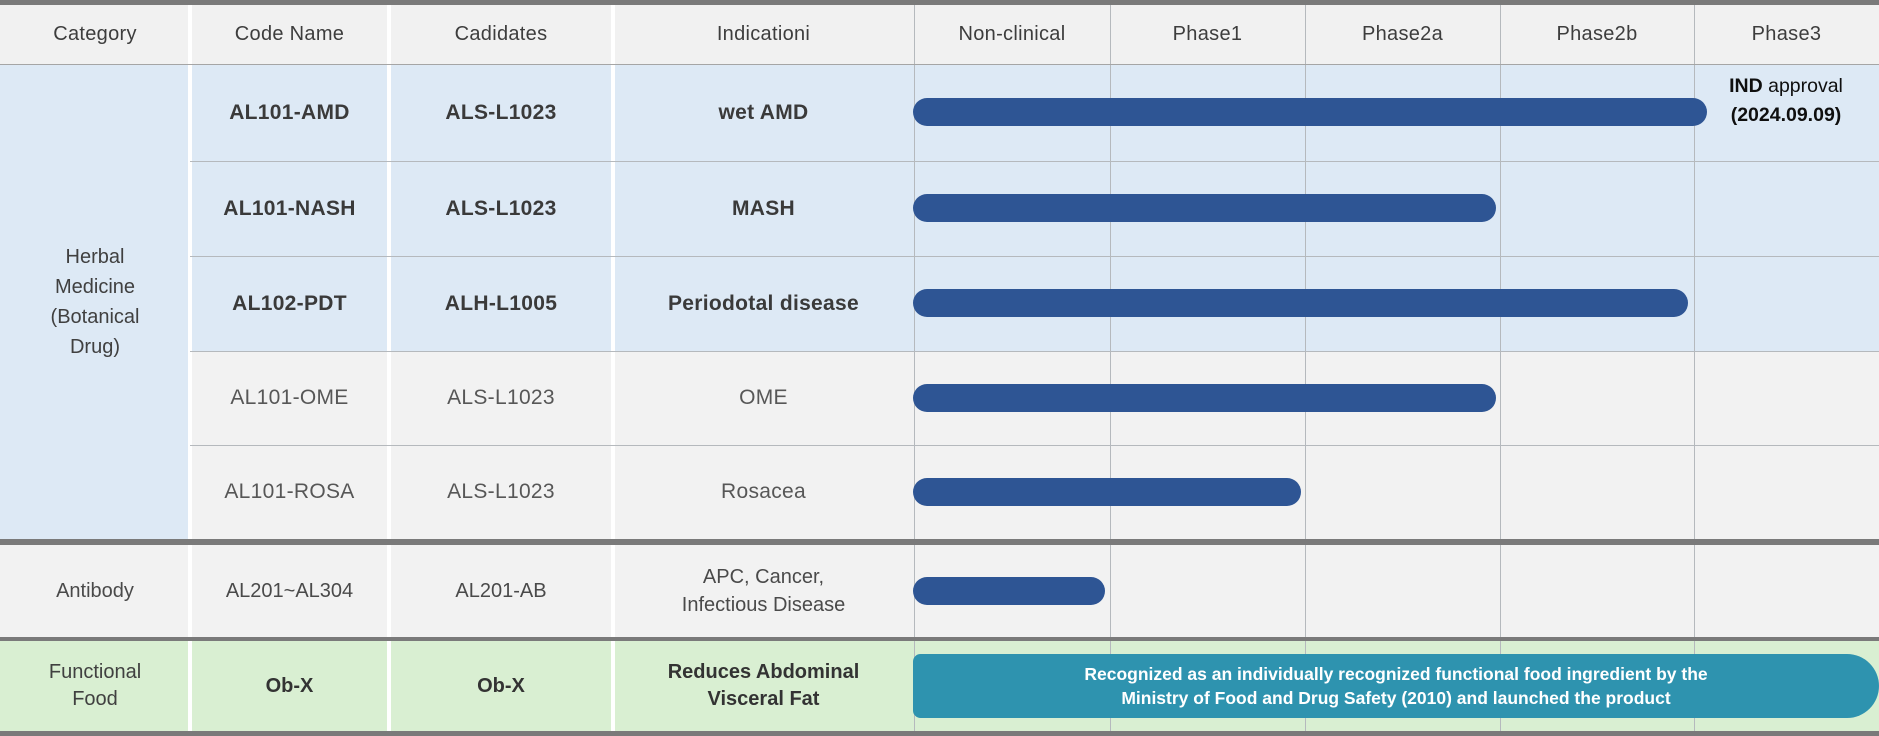  What do you see at coordinates (289, 685) in the screenshot?
I see `code-name-cell: Ob-X` at bounding box center [289, 685].